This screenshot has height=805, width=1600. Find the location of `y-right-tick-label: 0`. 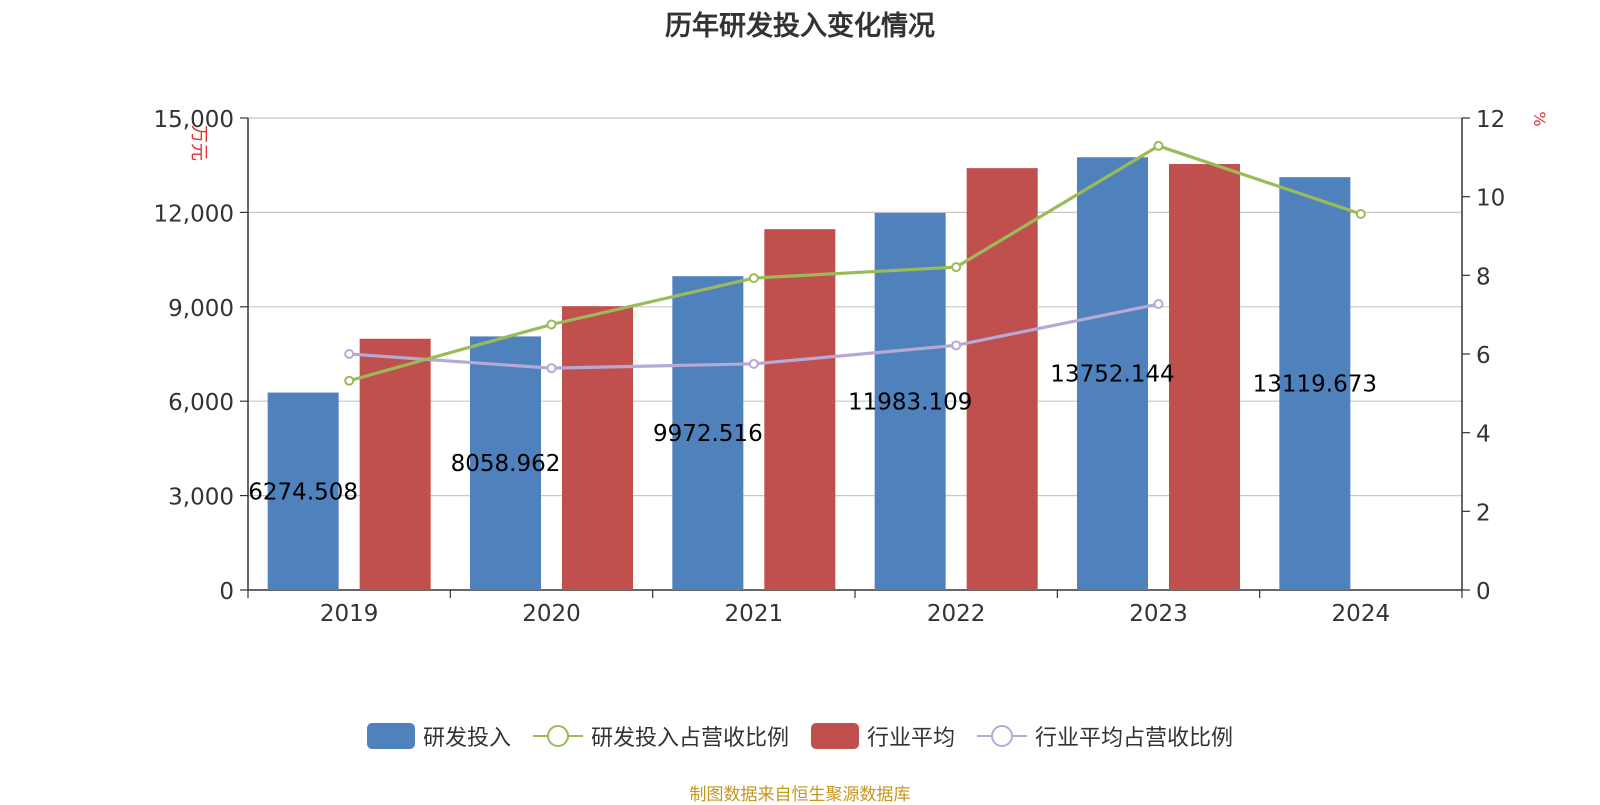

y-right-tick-label: 0 is located at coordinates (1483, 592).